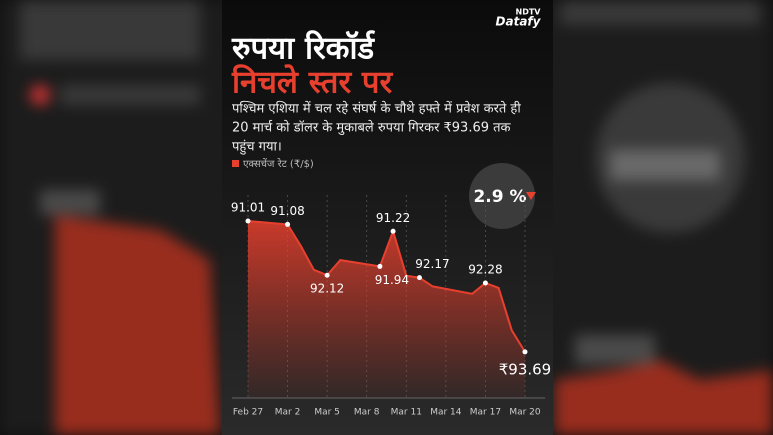  Describe the element at coordinates (248, 208) in the screenshot. I see `data-label: 91.01` at that location.